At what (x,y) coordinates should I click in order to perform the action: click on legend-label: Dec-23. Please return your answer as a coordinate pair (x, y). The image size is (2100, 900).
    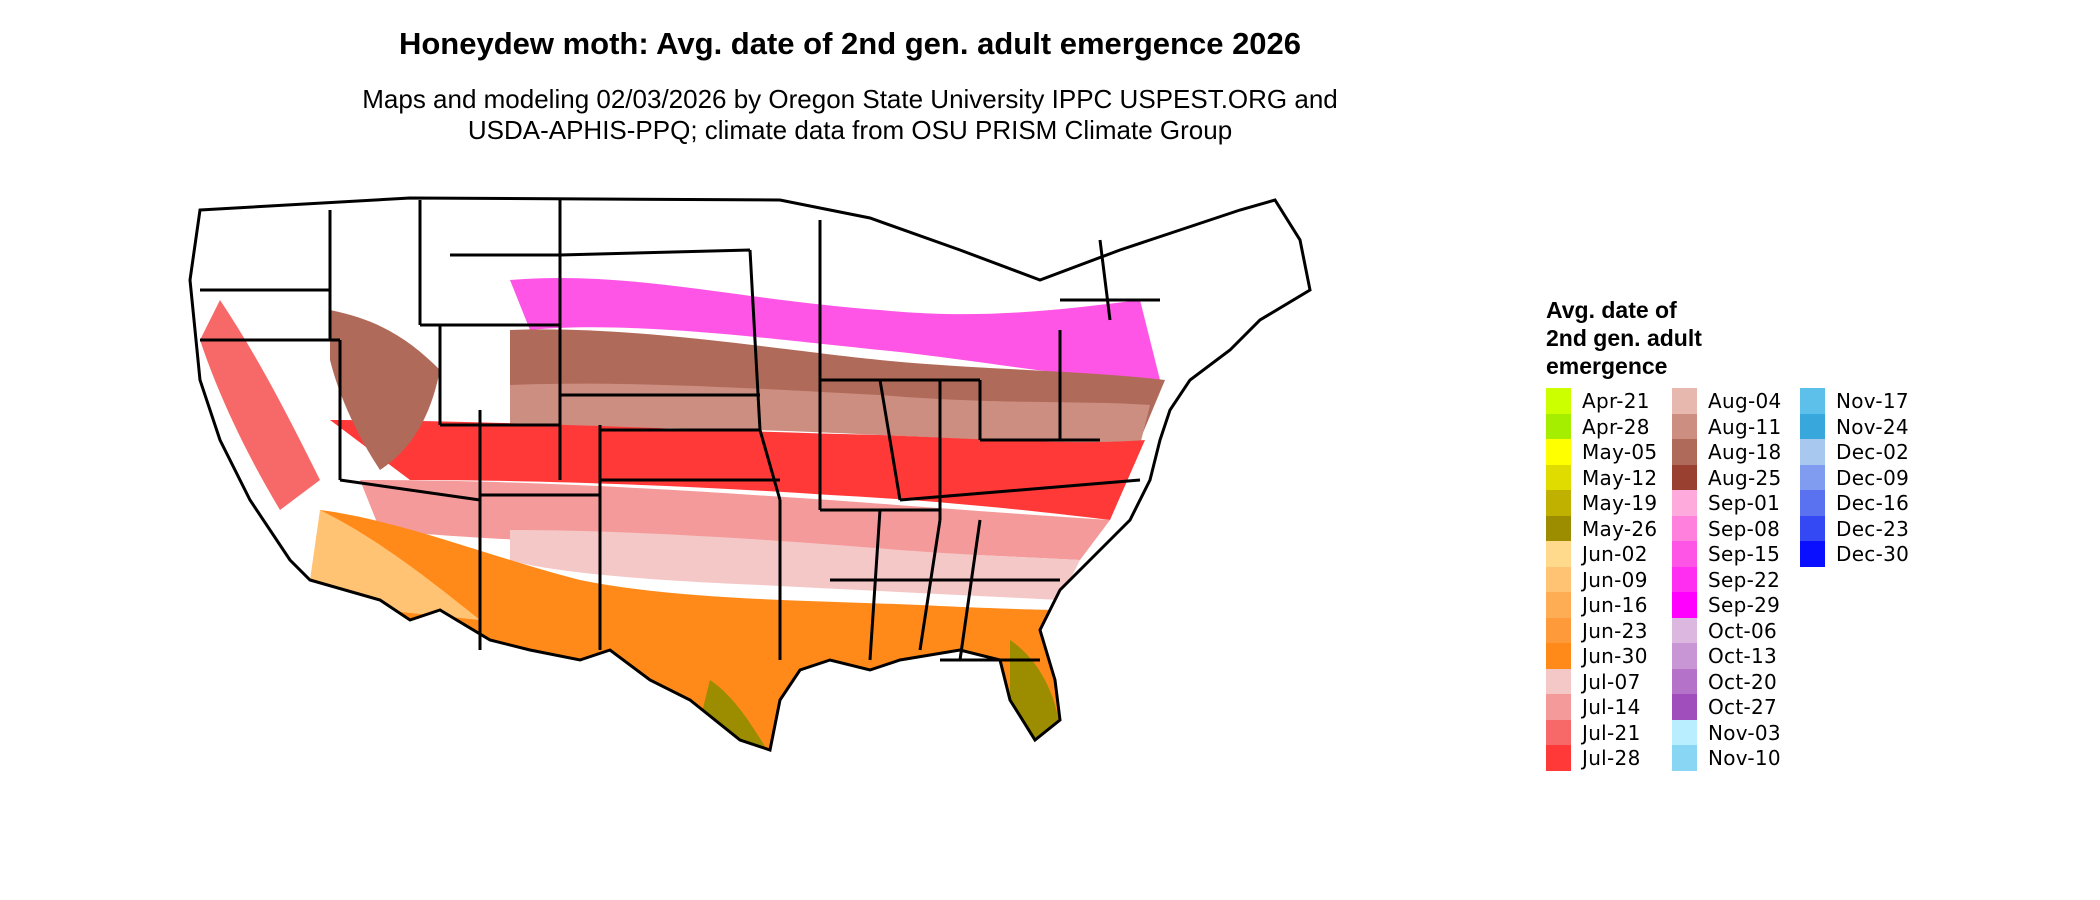
    Looking at the image, I should click on (1873, 528).